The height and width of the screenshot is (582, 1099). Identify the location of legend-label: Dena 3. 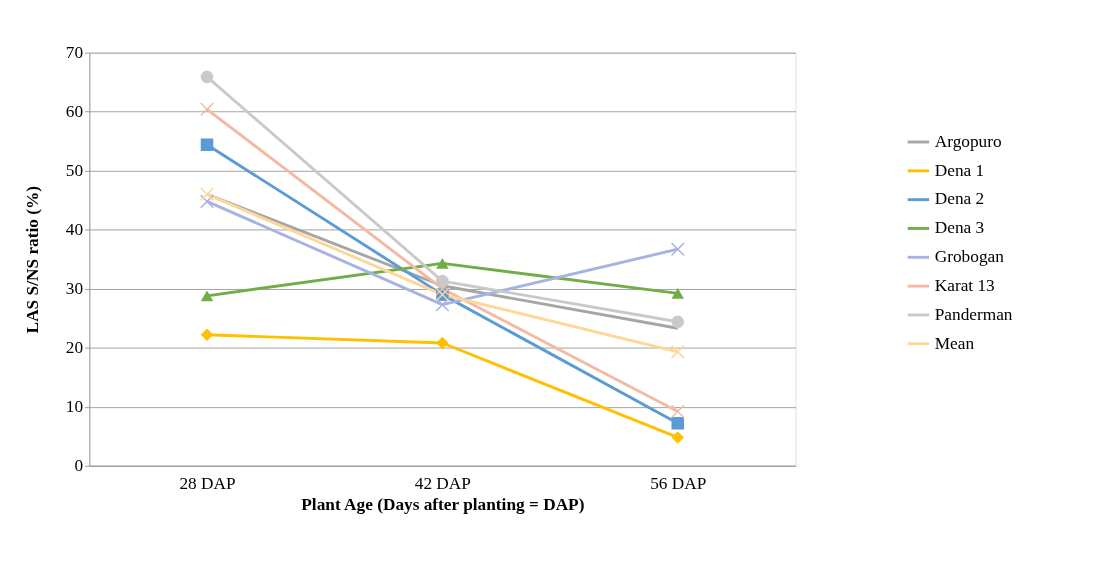
(959, 228).